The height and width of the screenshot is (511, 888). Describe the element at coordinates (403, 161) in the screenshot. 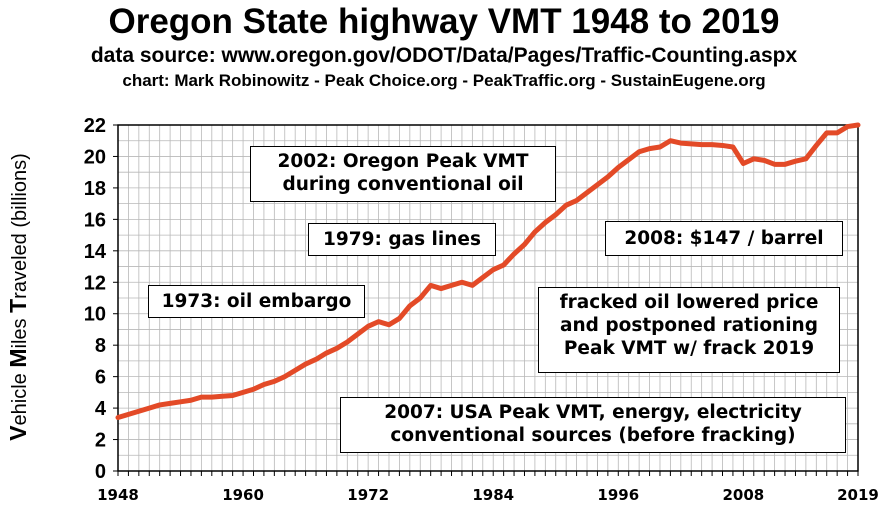

I see `annotation-line: 2002: Oregon Peak VMT` at that location.